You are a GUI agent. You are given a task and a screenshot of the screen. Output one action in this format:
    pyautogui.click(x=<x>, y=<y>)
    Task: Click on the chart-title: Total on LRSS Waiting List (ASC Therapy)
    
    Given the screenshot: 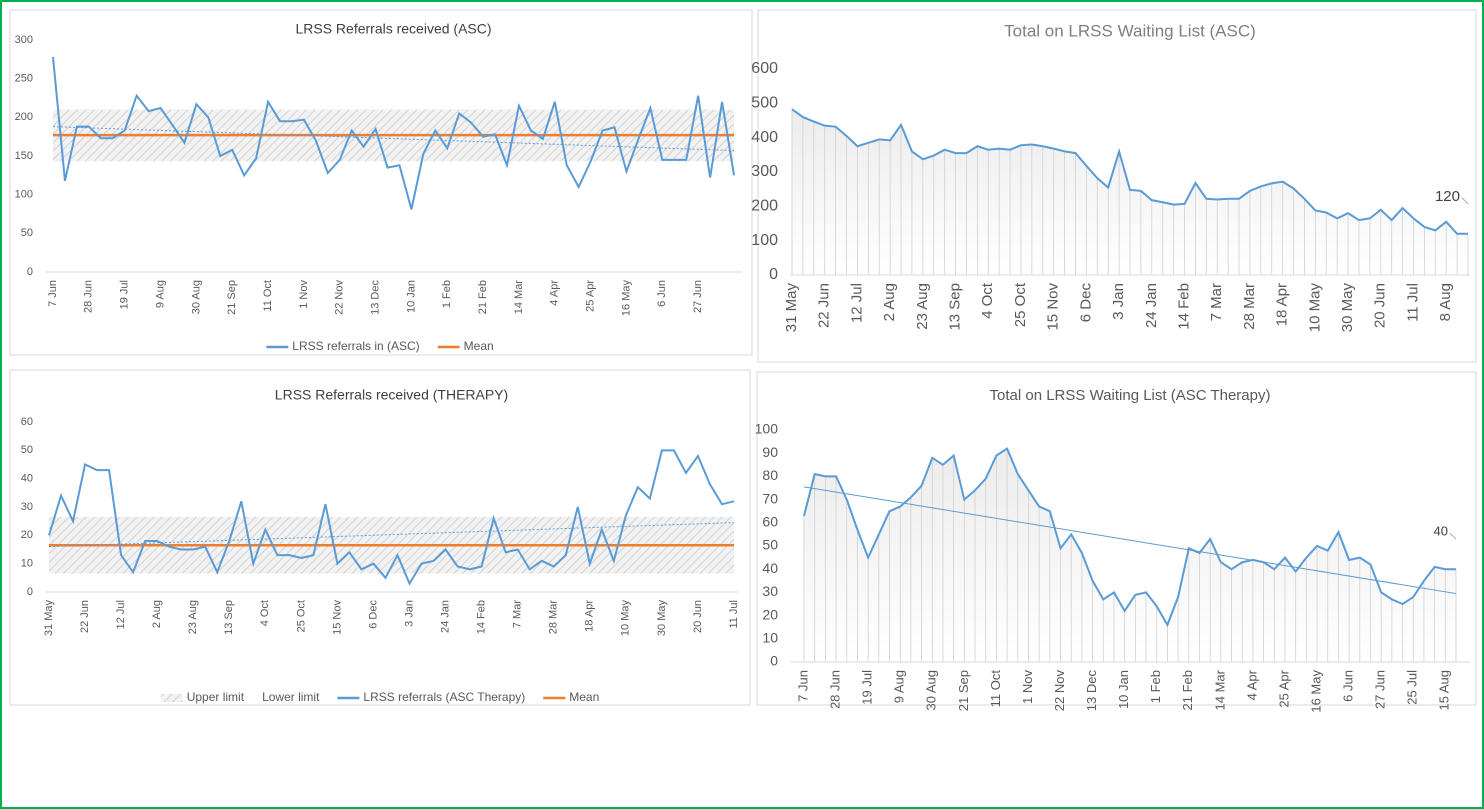 What is the action you would take?
    pyautogui.click(x=1130, y=395)
    